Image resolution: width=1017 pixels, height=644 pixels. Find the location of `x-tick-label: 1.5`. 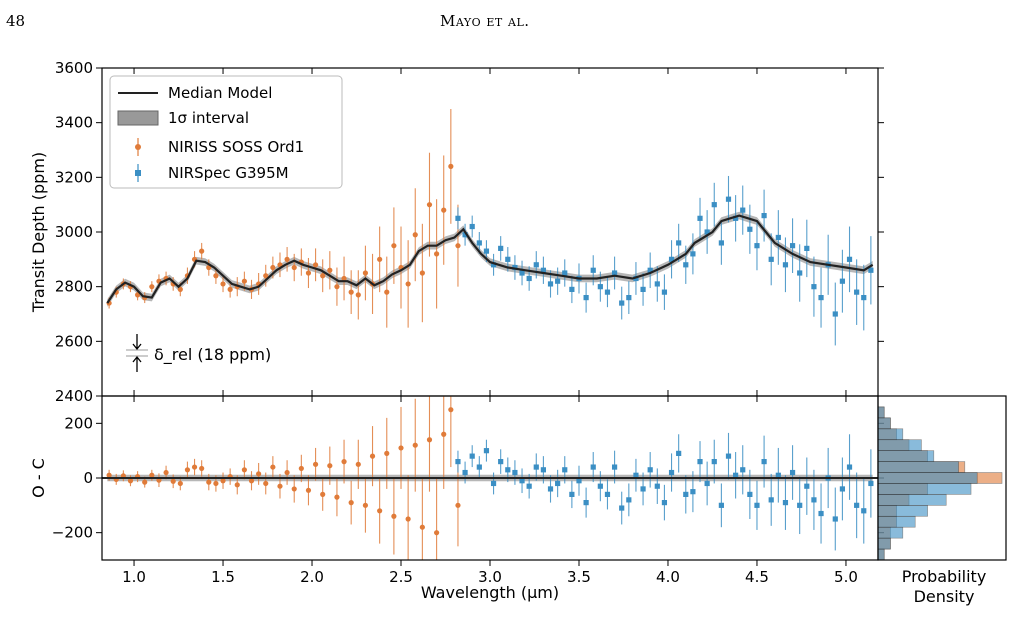

x-tick-label: 1.5 is located at coordinates (223, 577).